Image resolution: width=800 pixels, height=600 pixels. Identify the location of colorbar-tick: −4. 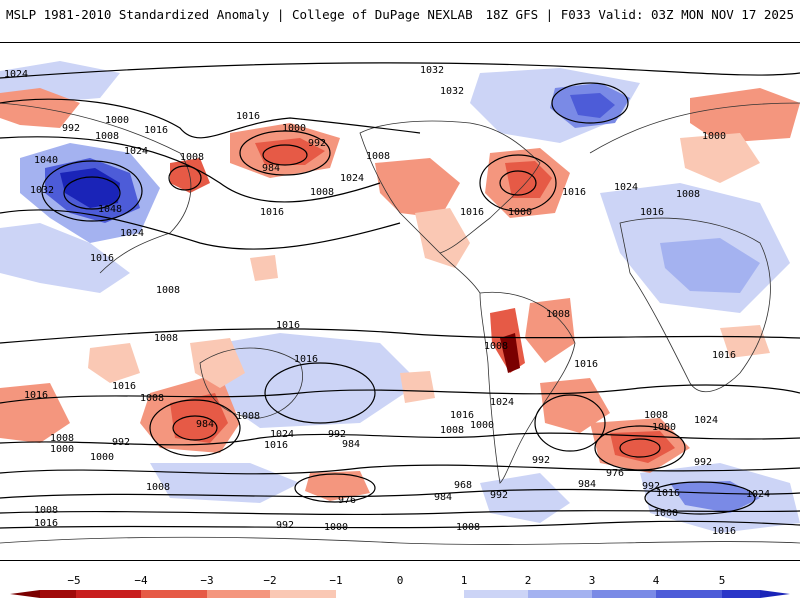
(141, 580).